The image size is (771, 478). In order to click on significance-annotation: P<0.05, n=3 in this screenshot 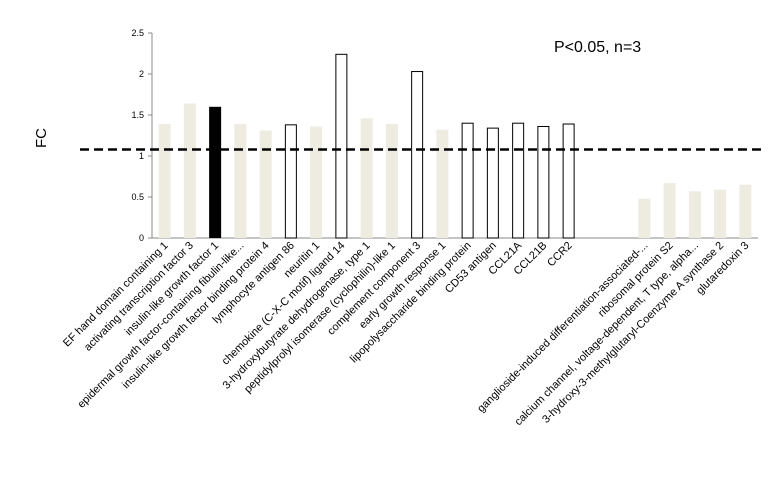, I will do `click(597, 47)`.